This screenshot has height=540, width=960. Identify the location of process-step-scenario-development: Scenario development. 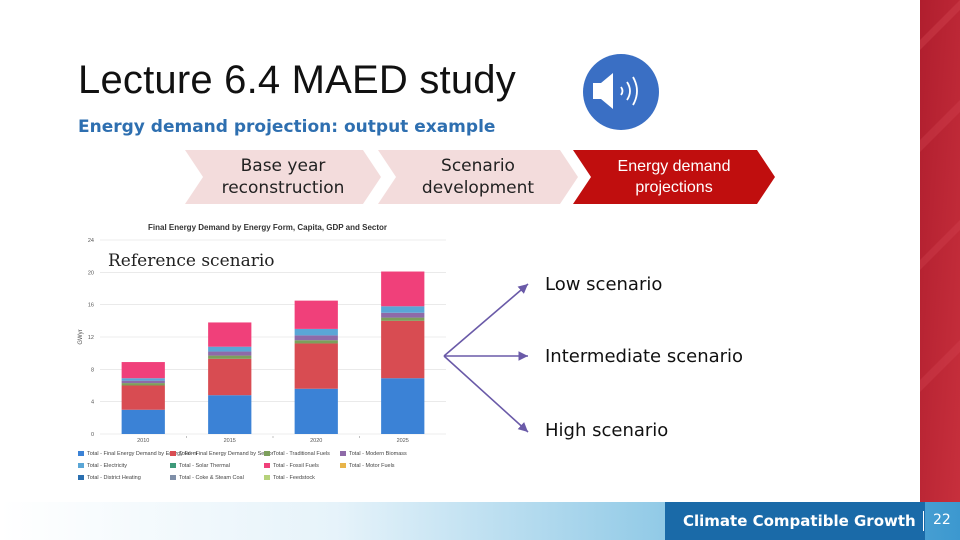
(478, 177).